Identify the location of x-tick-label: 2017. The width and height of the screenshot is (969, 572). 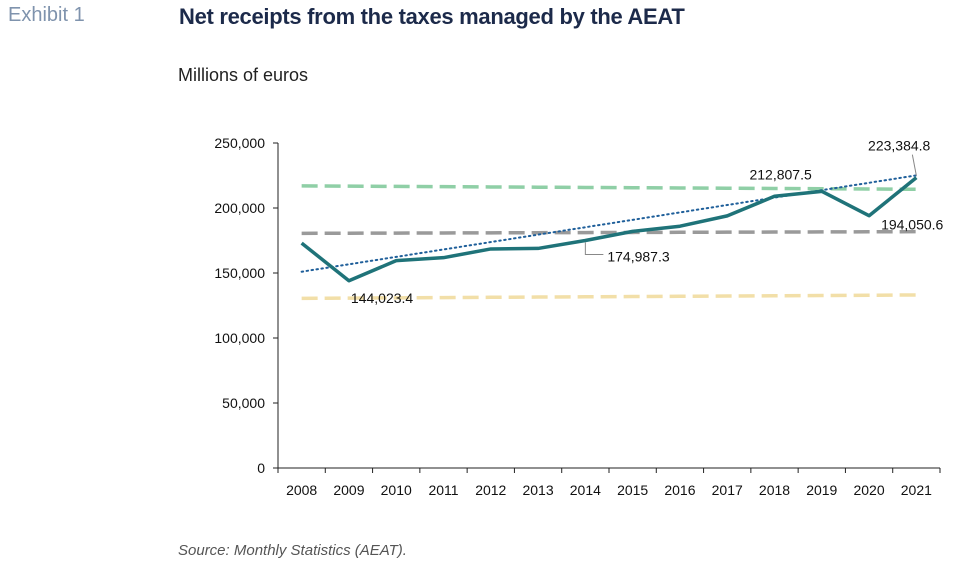
(727, 490).